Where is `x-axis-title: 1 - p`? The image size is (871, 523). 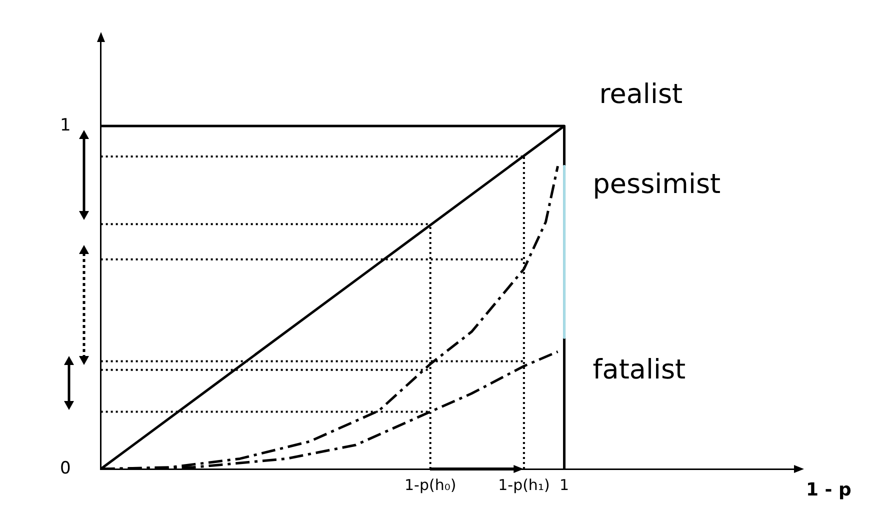
x-axis-title: 1 - p is located at coordinates (829, 490).